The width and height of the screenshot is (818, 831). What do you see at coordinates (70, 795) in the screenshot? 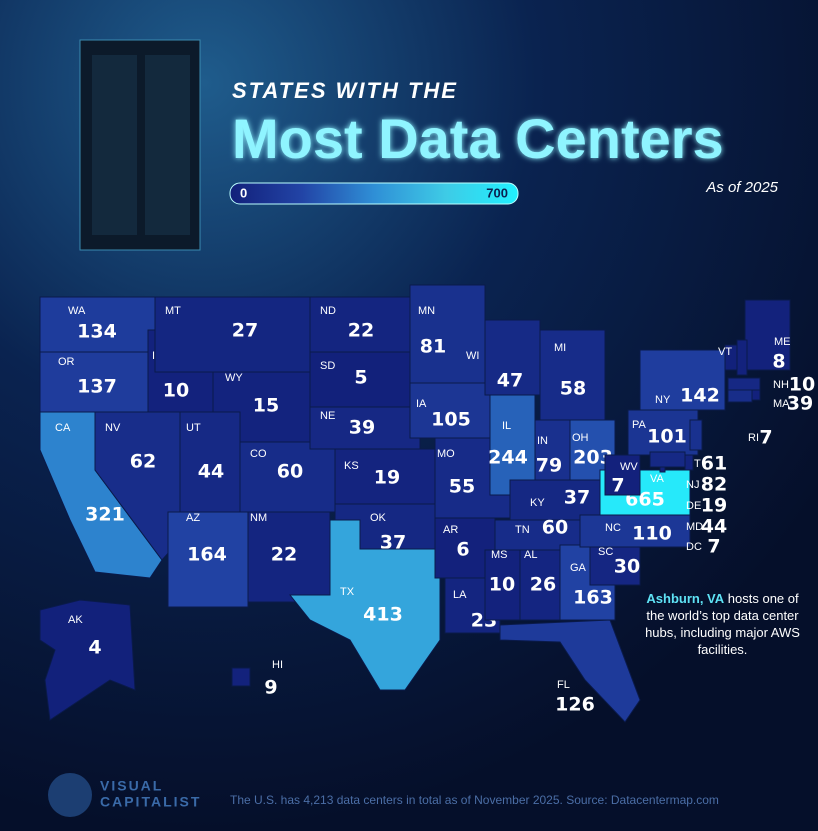
I see `logo` at bounding box center [70, 795].